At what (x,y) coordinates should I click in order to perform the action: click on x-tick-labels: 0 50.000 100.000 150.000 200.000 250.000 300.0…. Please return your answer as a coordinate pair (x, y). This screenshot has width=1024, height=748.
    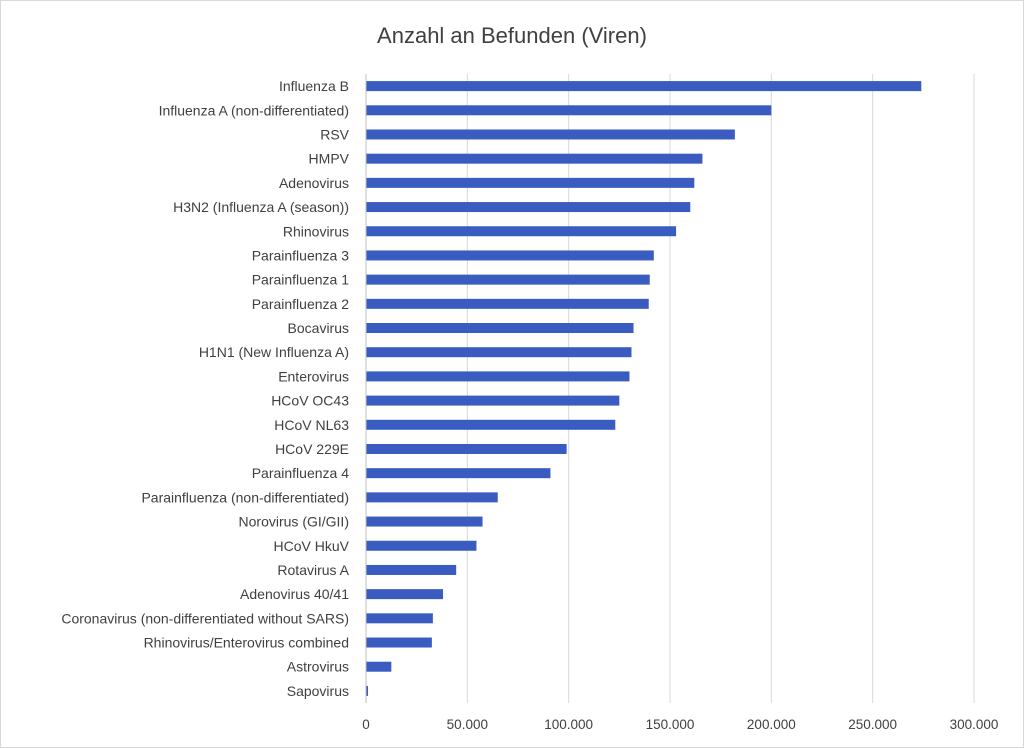
    Looking at the image, I should click on (680, 724).